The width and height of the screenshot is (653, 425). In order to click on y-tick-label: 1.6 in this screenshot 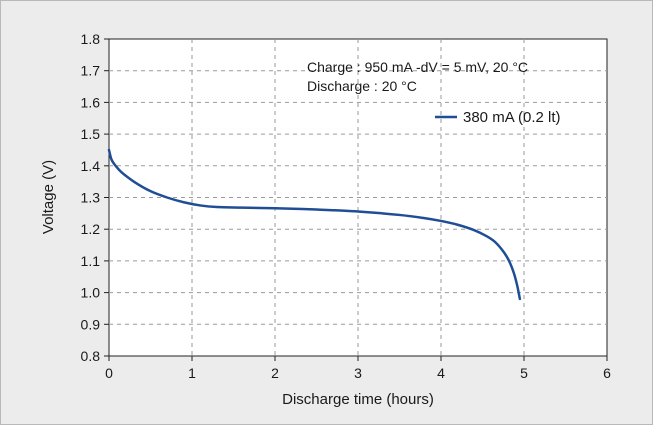, I will do `click(91, 102)`.